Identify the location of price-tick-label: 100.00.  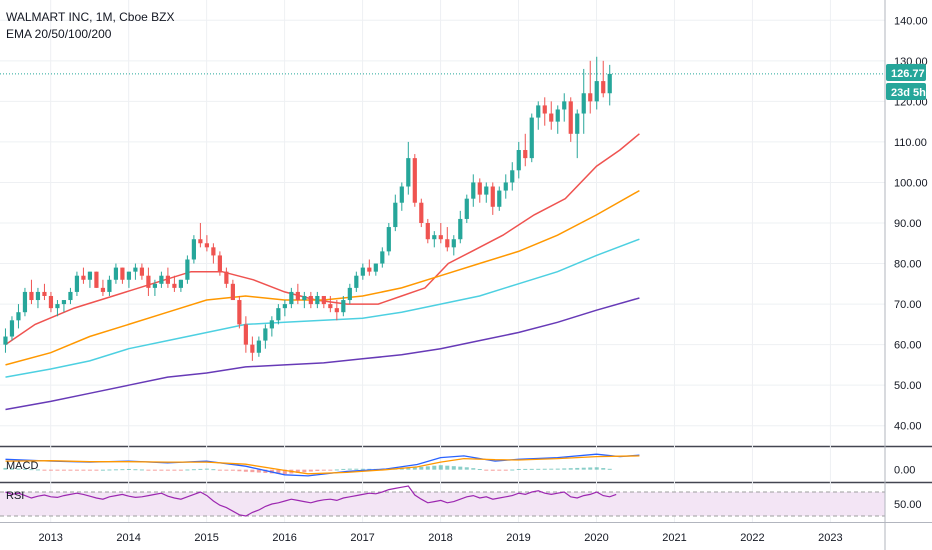
(911, 183).